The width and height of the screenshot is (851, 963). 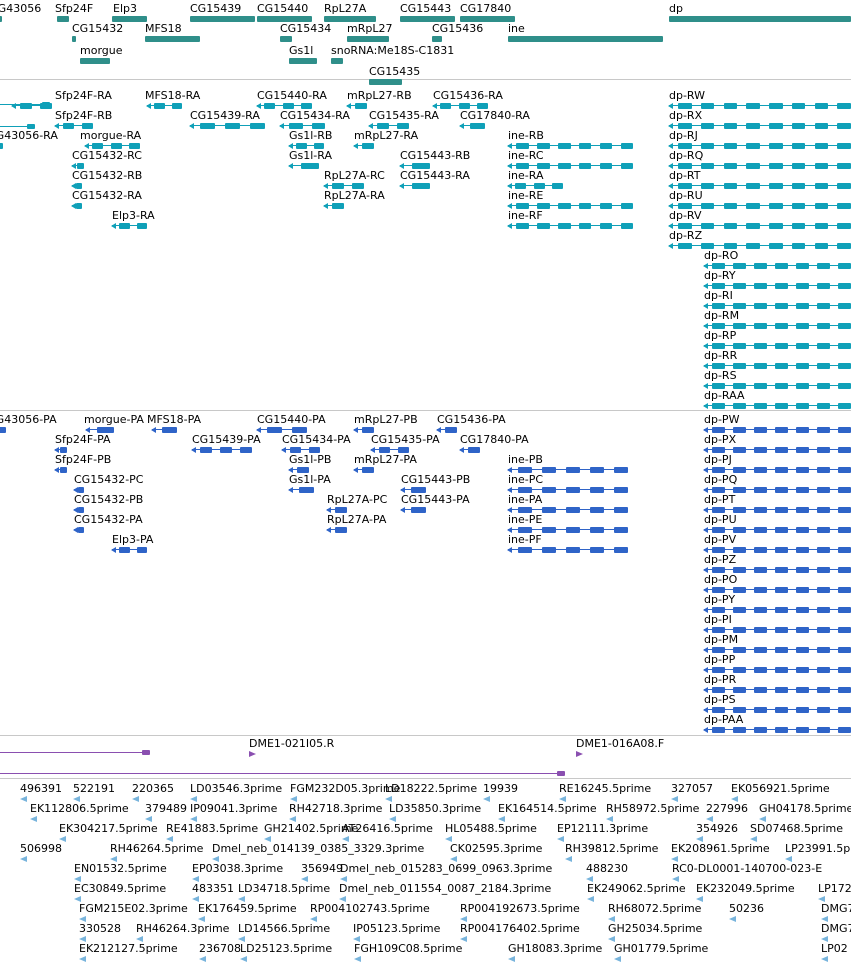 What do you see at coordinates (107, 175) in the screenshot?
I see `transcripts-feature-label: CG15432-RB` at bounding box center [107, 175].